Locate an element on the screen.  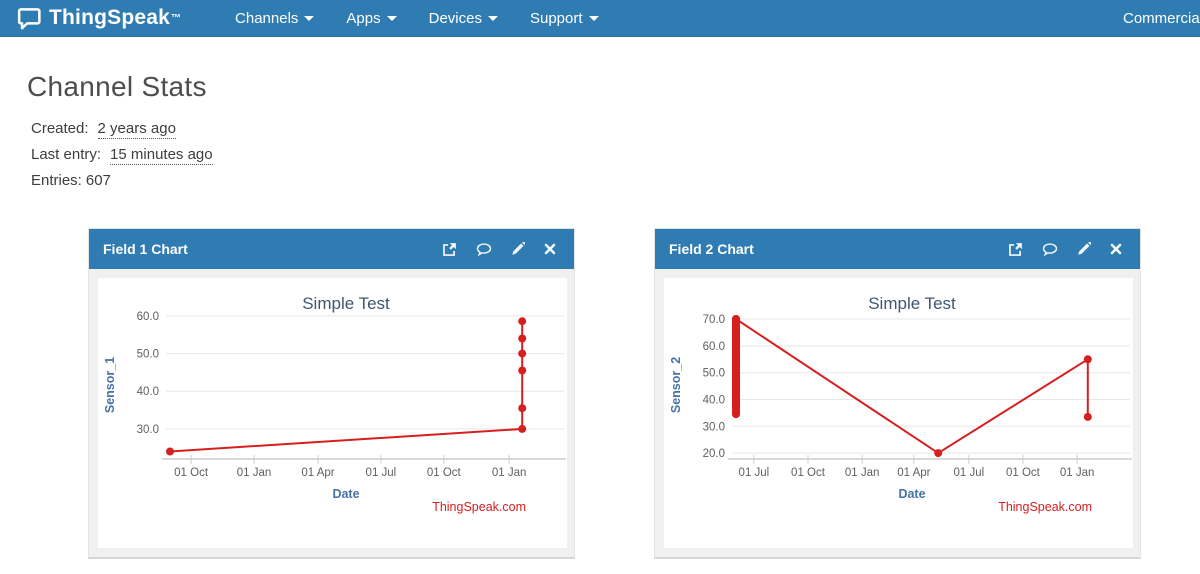
created-label: Created: is located at coordinates (60, 128).